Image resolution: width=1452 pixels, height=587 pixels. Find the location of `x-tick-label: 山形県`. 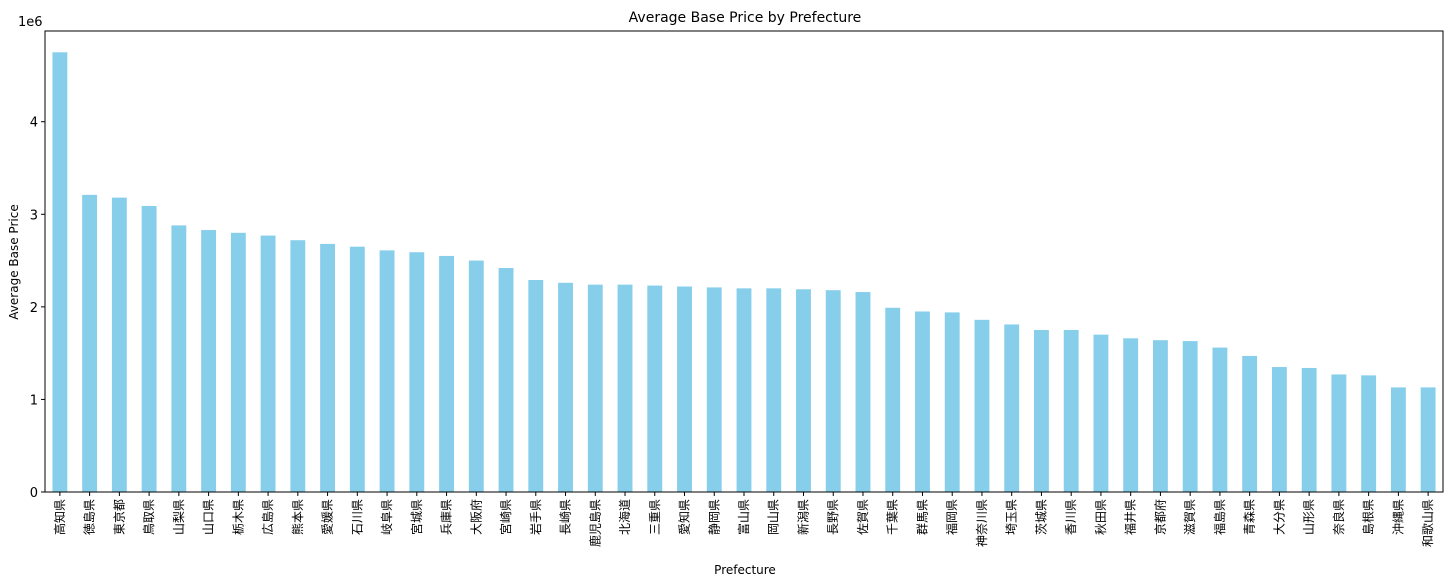

x-tick-label: 山形県 is located at coordinates (1309, 517).